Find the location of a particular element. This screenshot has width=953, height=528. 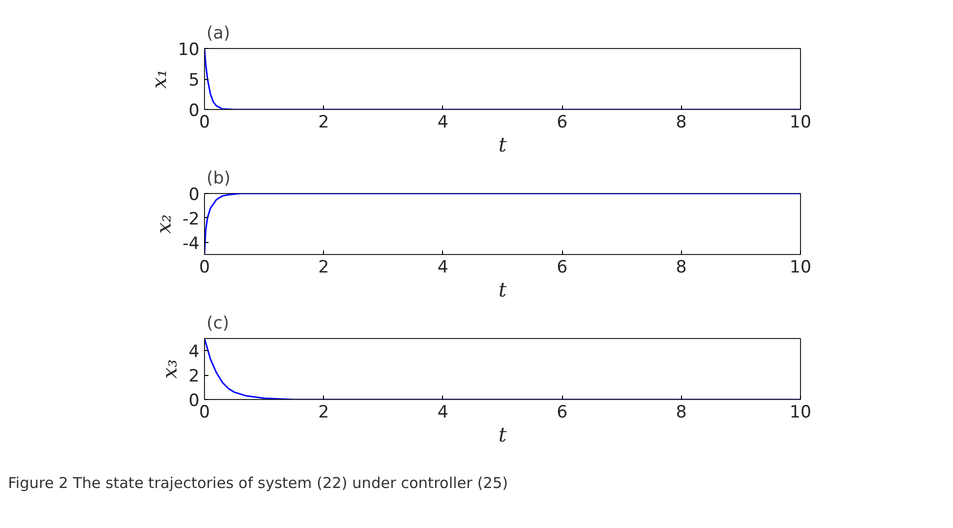

chart-title: (a) is located at coordinates (218, 34).